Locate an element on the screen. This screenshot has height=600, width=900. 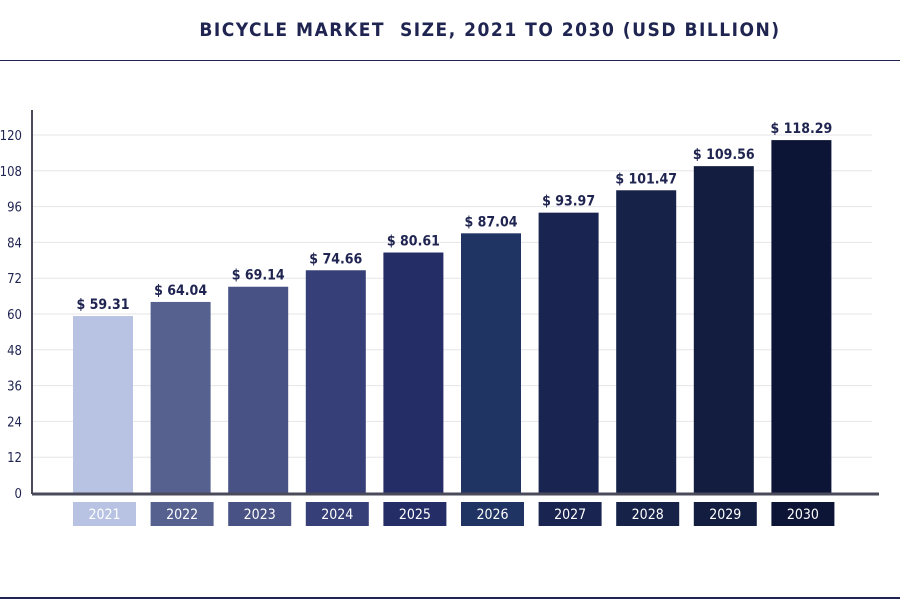
value-label-2025: $ 80.61 is located at coordinates (413, 242).